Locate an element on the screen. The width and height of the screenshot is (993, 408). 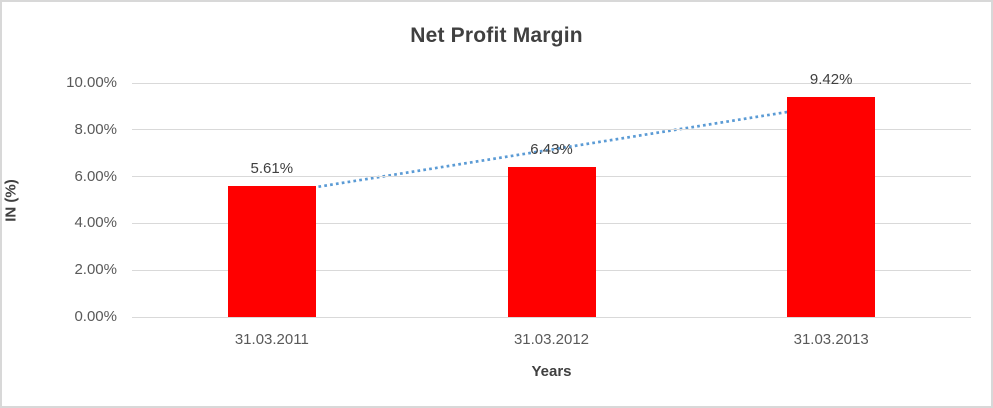
y-tick-label: 4.00% is located at coordinates (95, 223).